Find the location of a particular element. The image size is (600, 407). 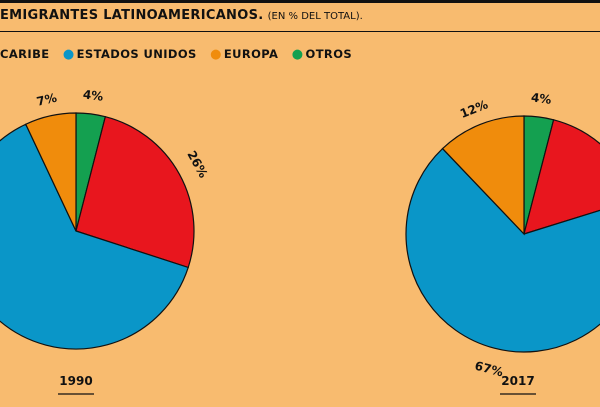

legend-item-estados-unidos: ● ESTADOS UNIDOS is located at coordinates (131, 54).